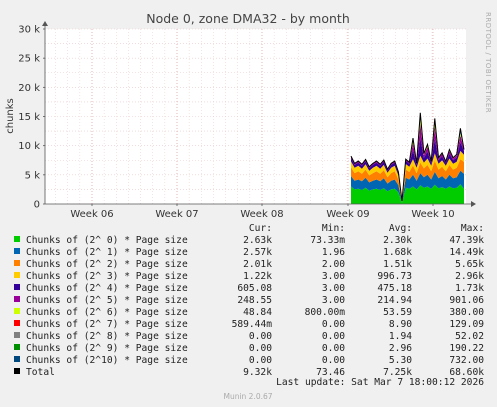 The width and height of the screenshot is (497, 407). What do you see at coordinates (400, 324) in the screenshot?
I see `legend-avg: 8.90` at bounding box center [400, 324].